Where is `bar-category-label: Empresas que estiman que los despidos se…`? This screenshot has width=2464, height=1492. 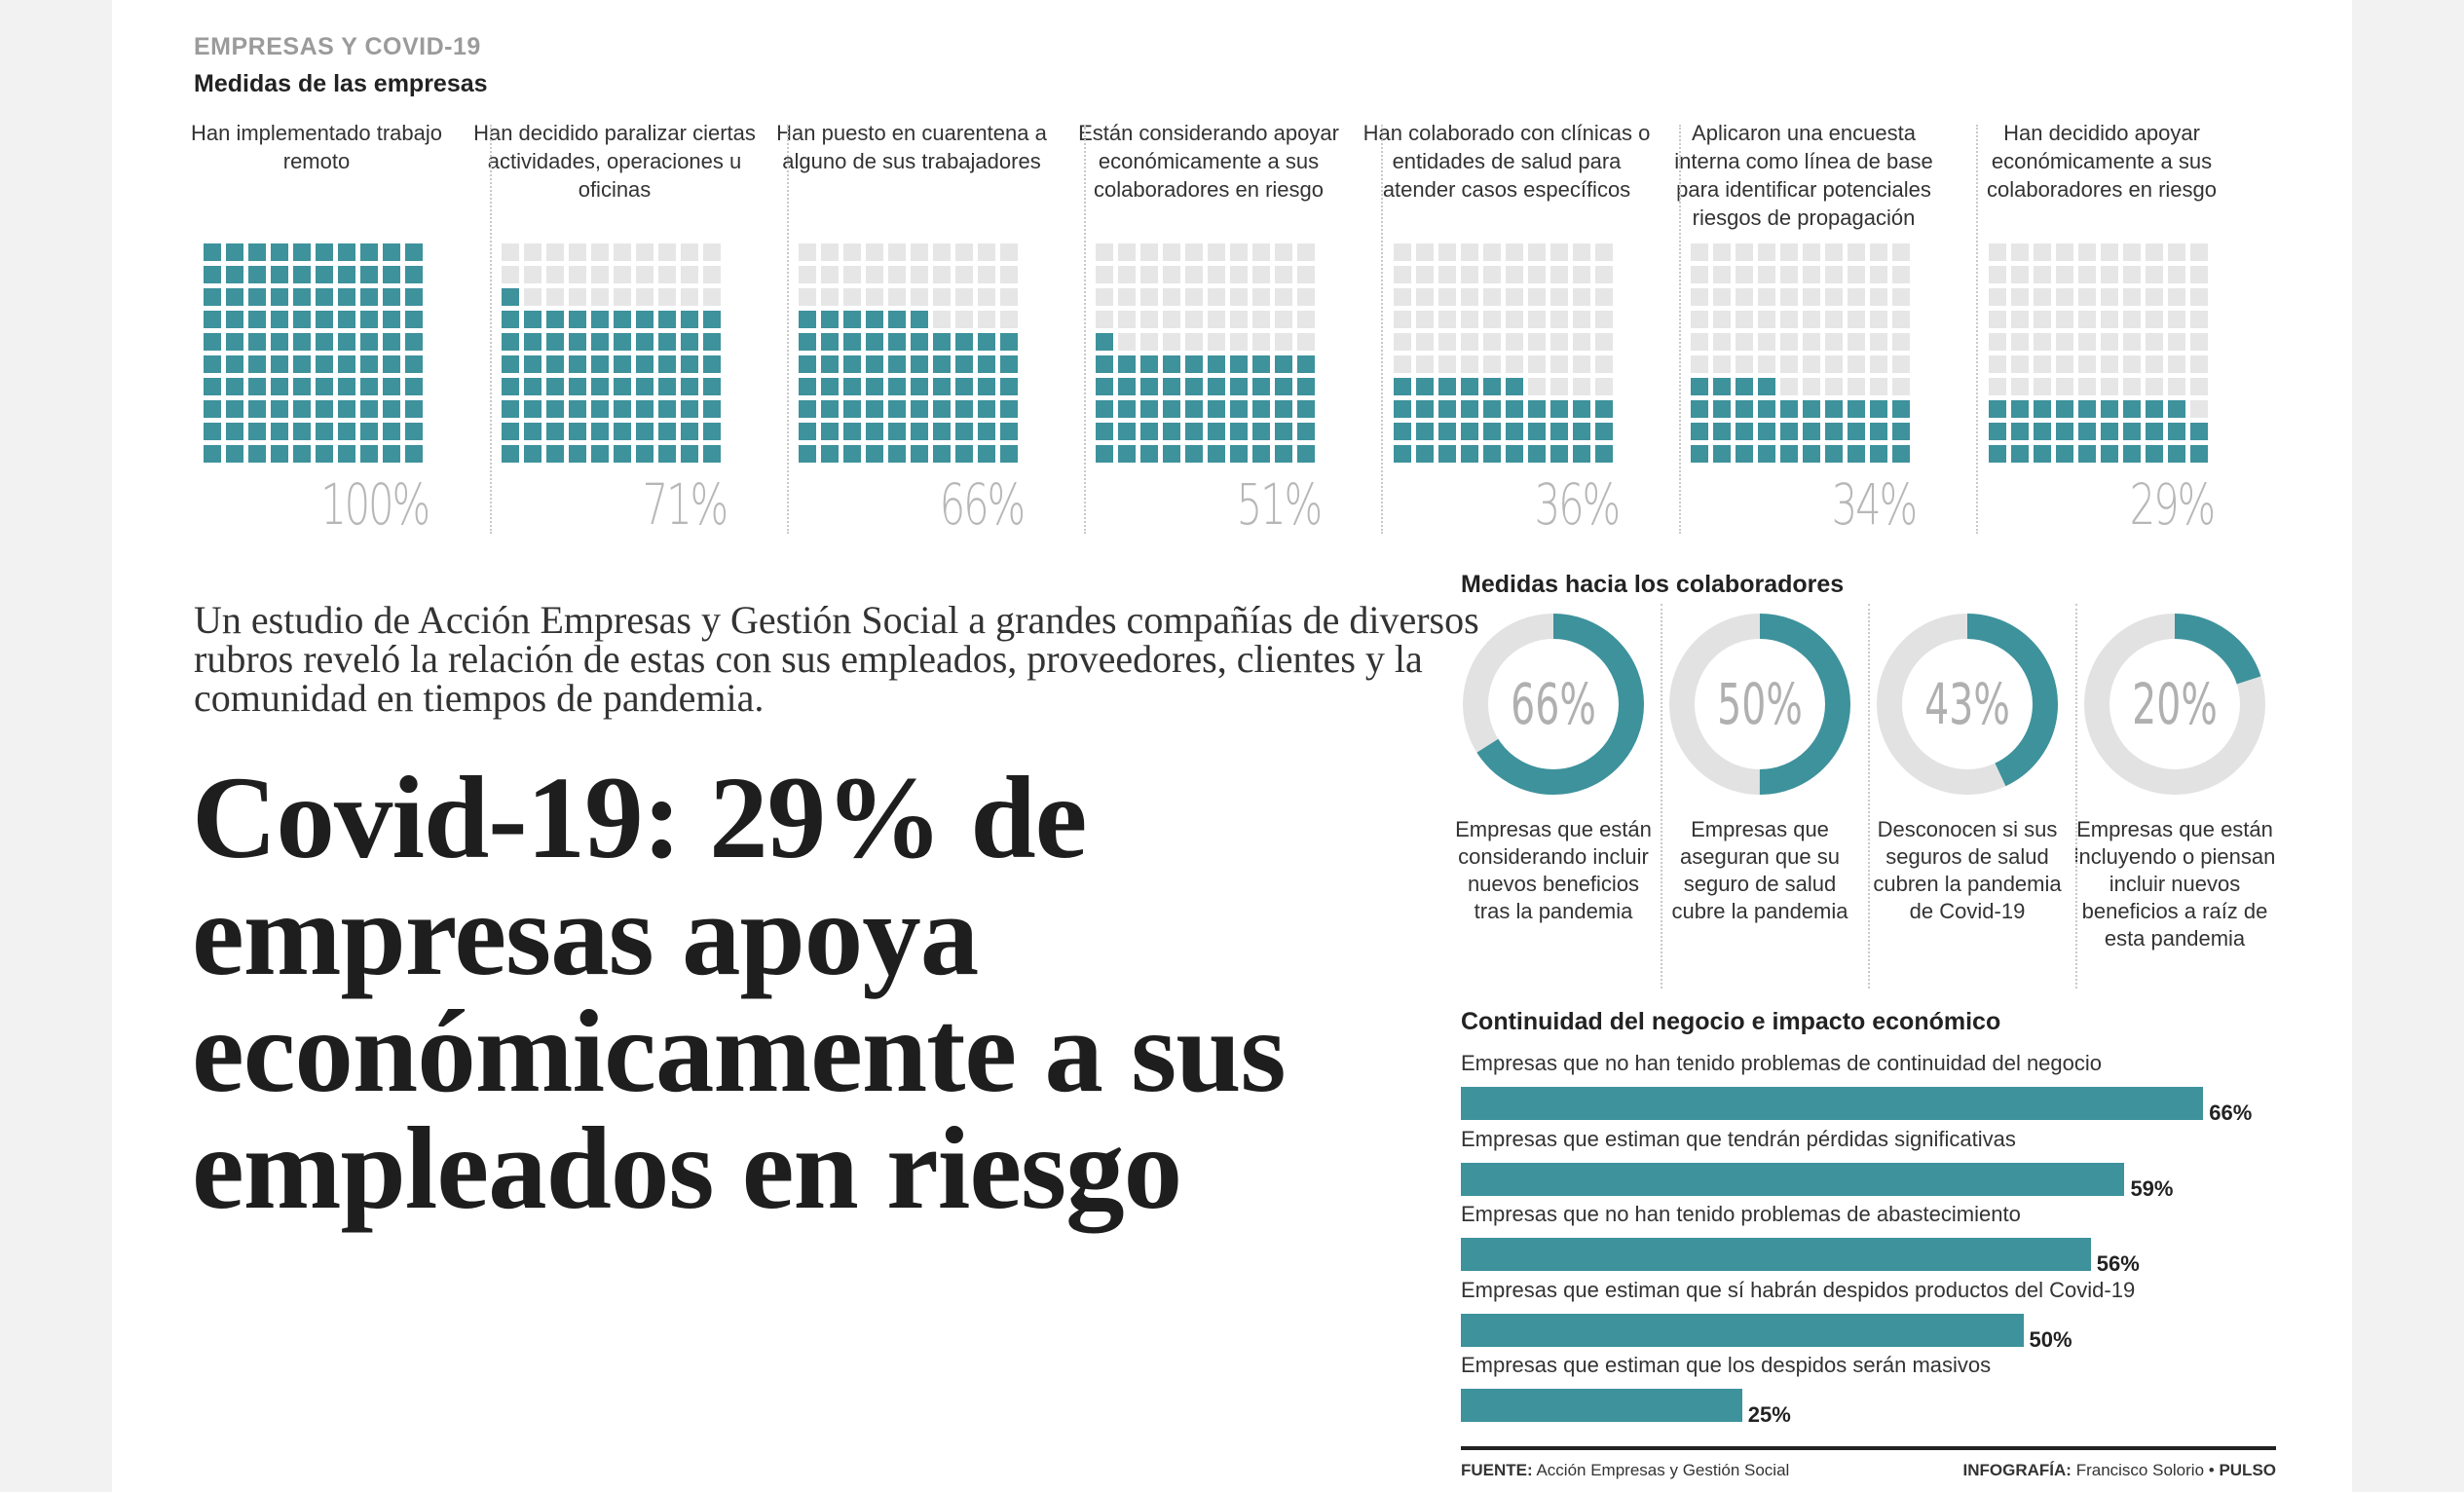
bar-category-label: Empresas que estiman que los despidos se… is located at coordinates (1726, 1365).